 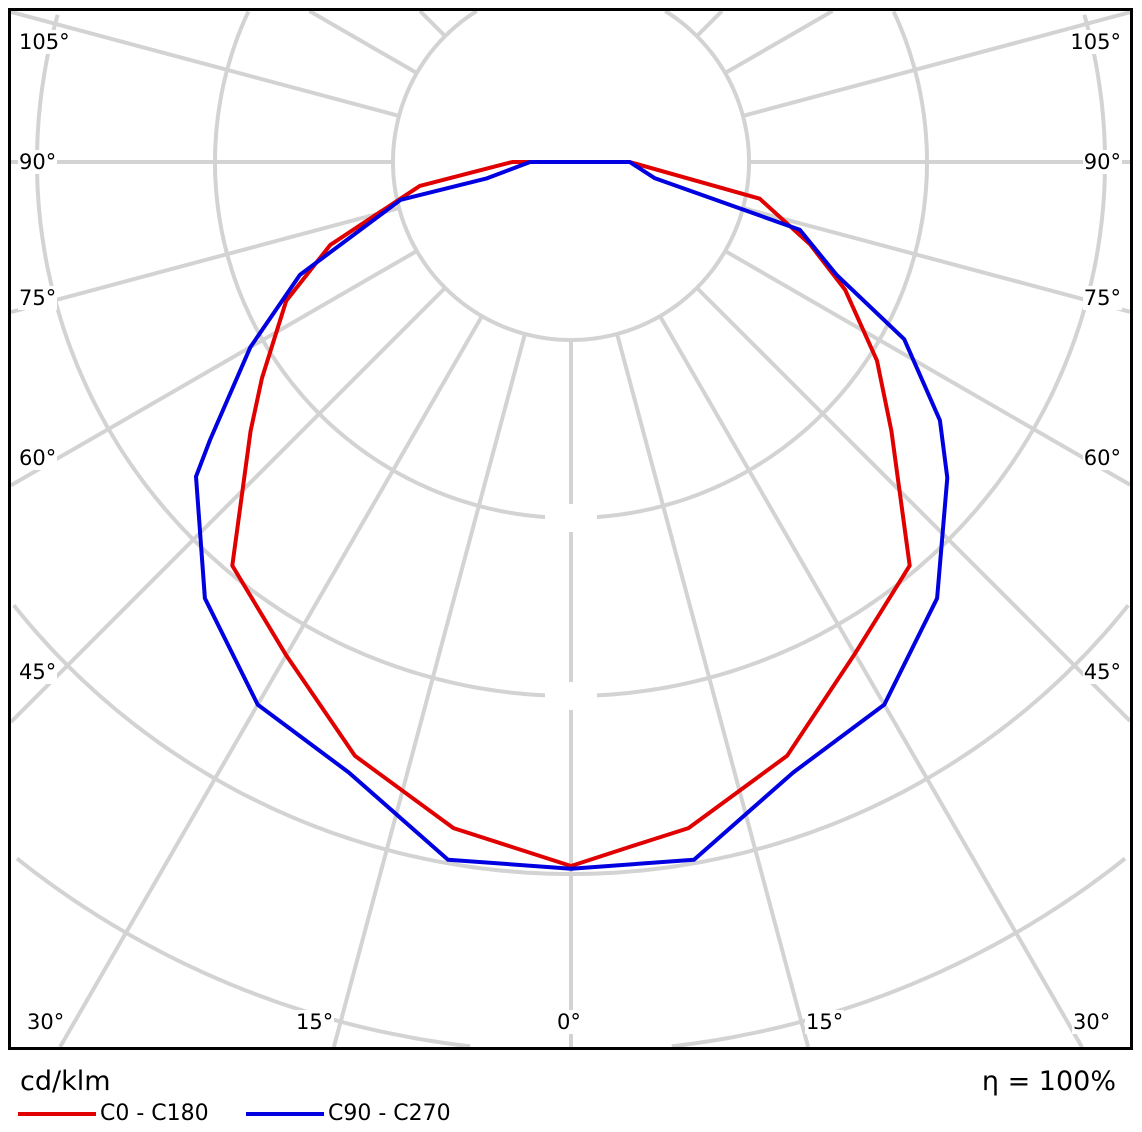 I want to click on efficiency-label: η = 100%, so click(x=1048, y=1081).